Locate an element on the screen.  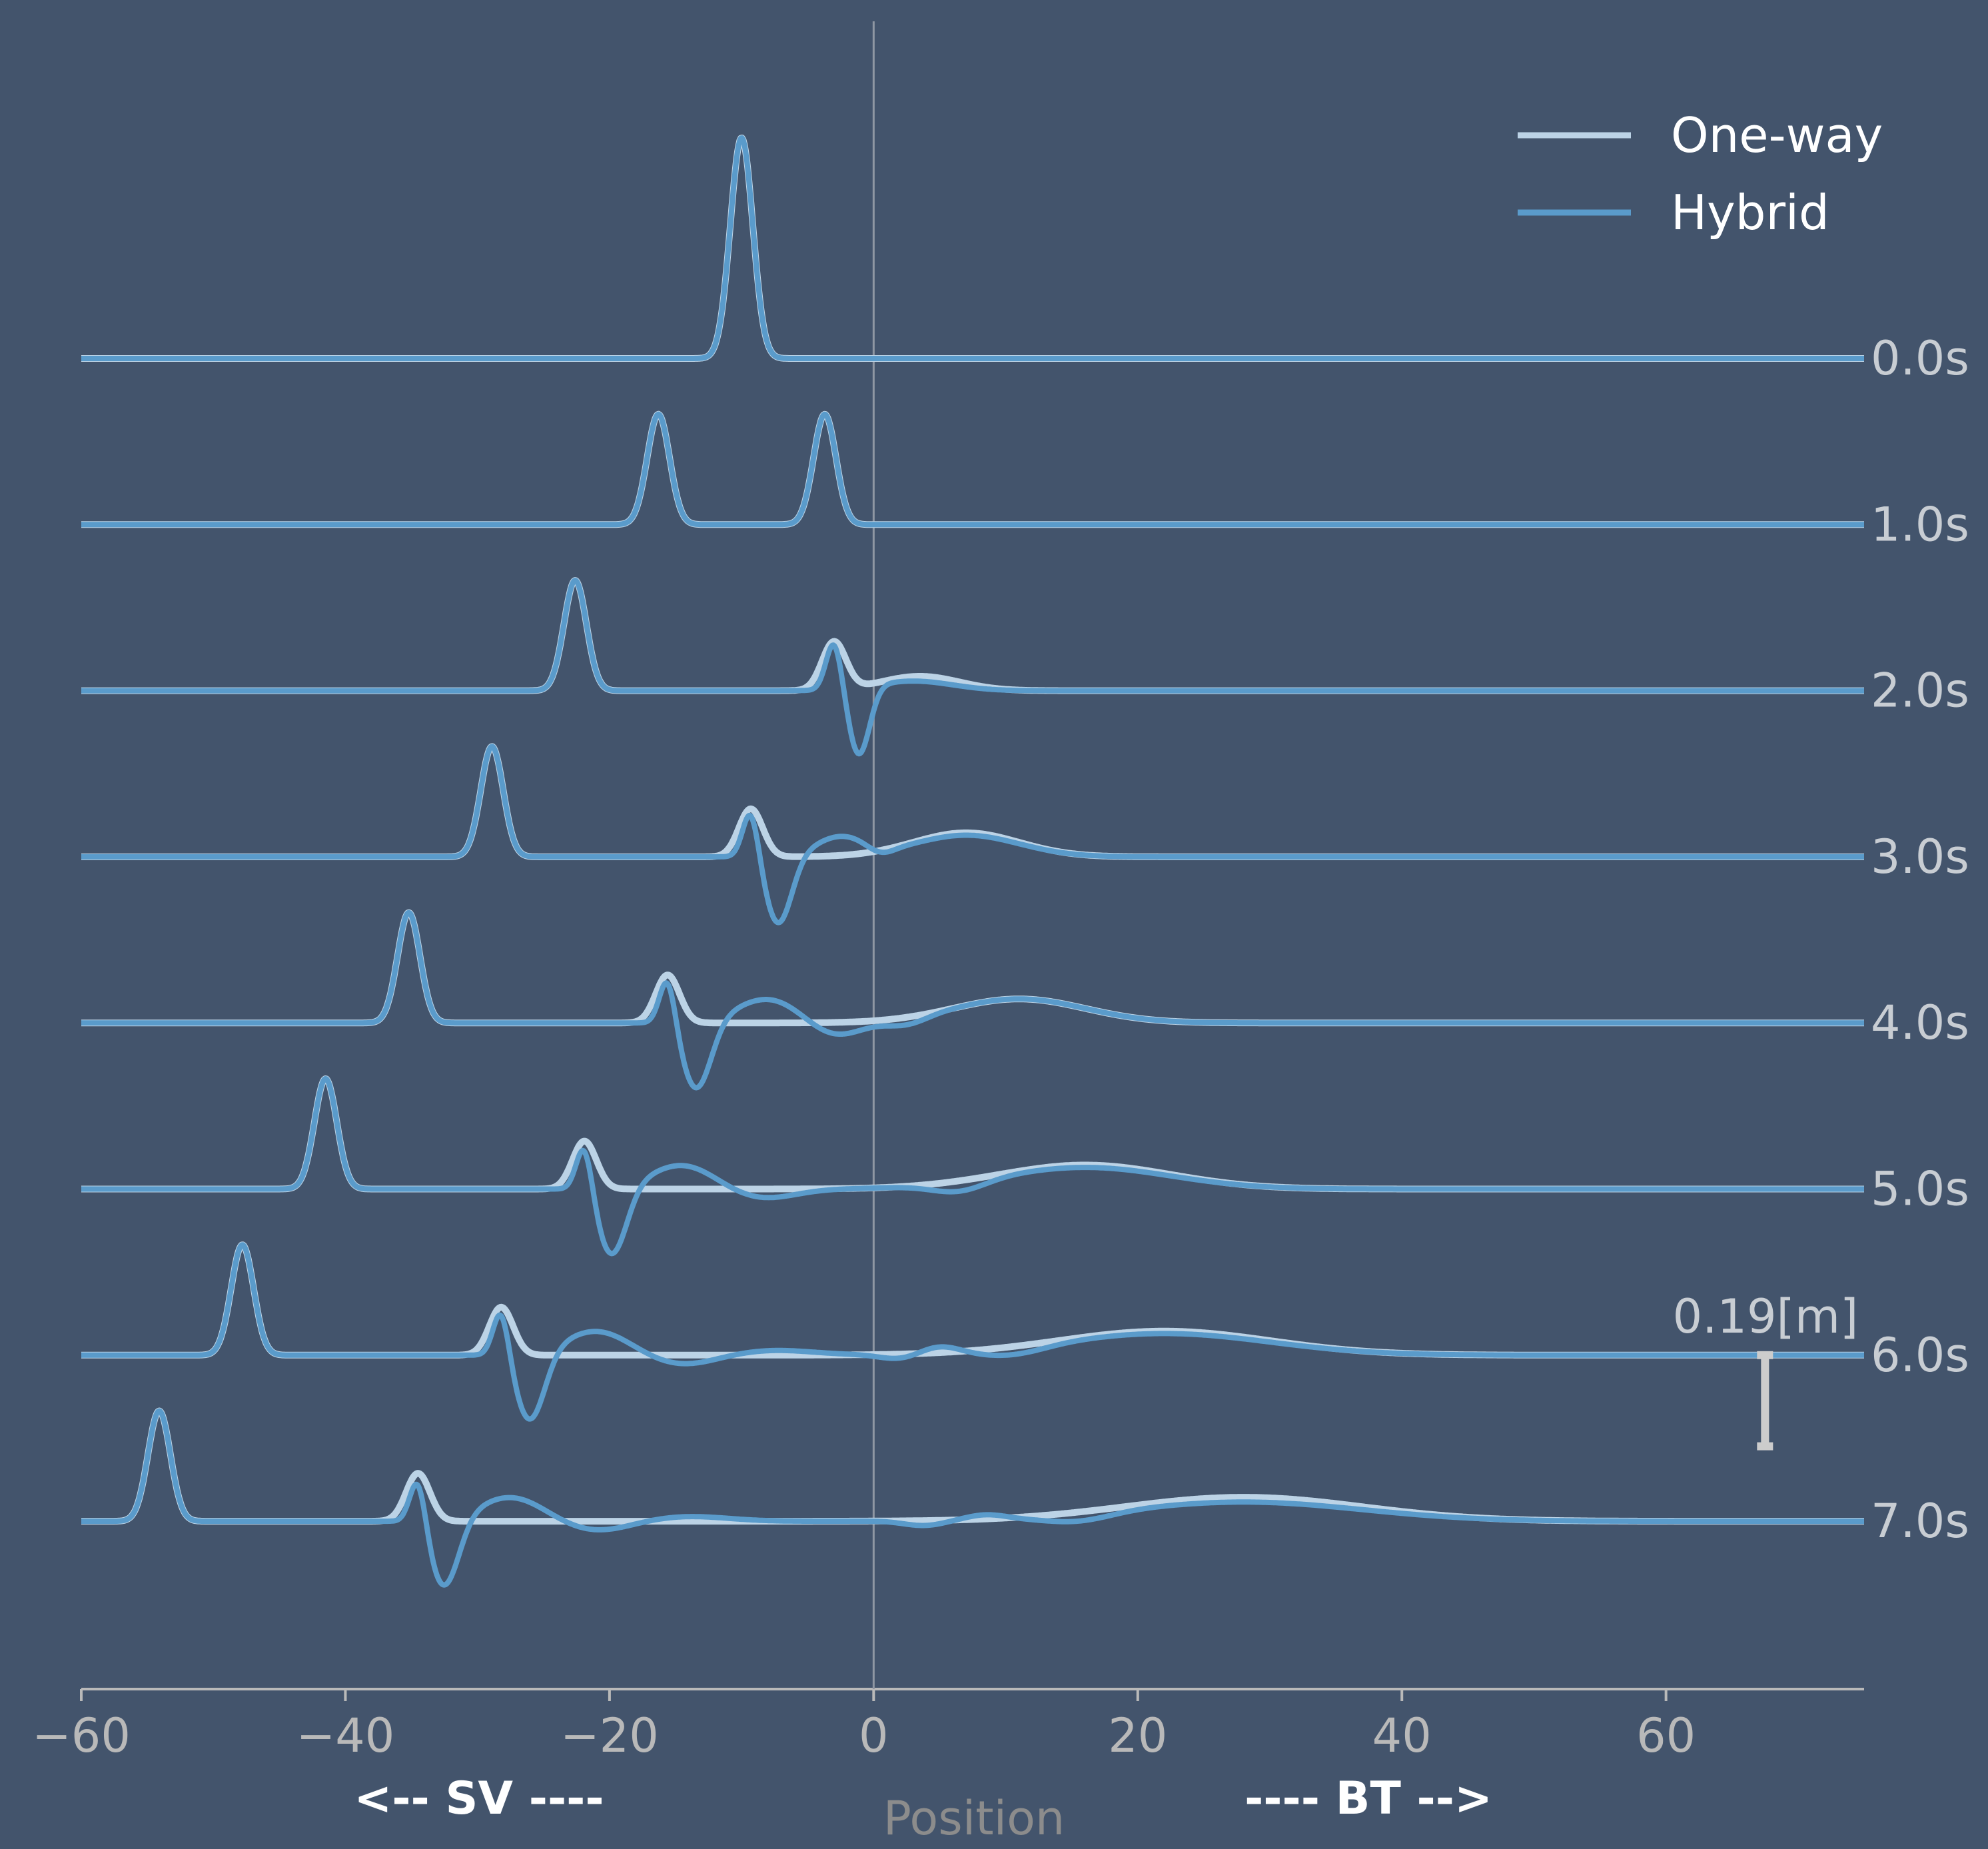
direction-label-bt: ---- BT --> is located at coordinates (1368, 1798).